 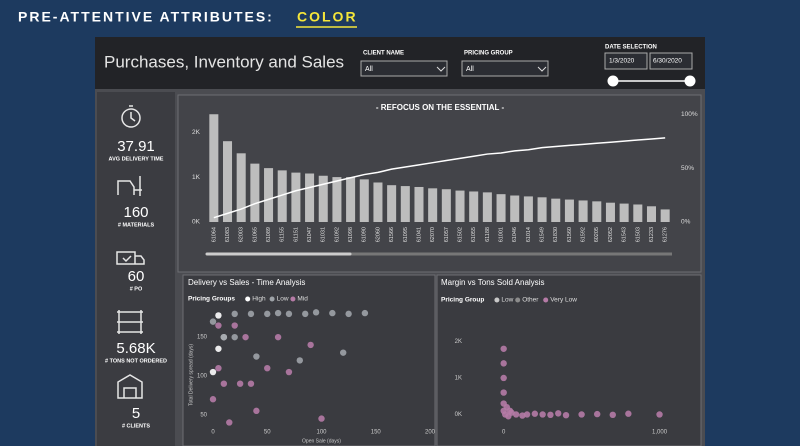 I want to click on y-tick-label: 2K, so click(x=196, y=132).